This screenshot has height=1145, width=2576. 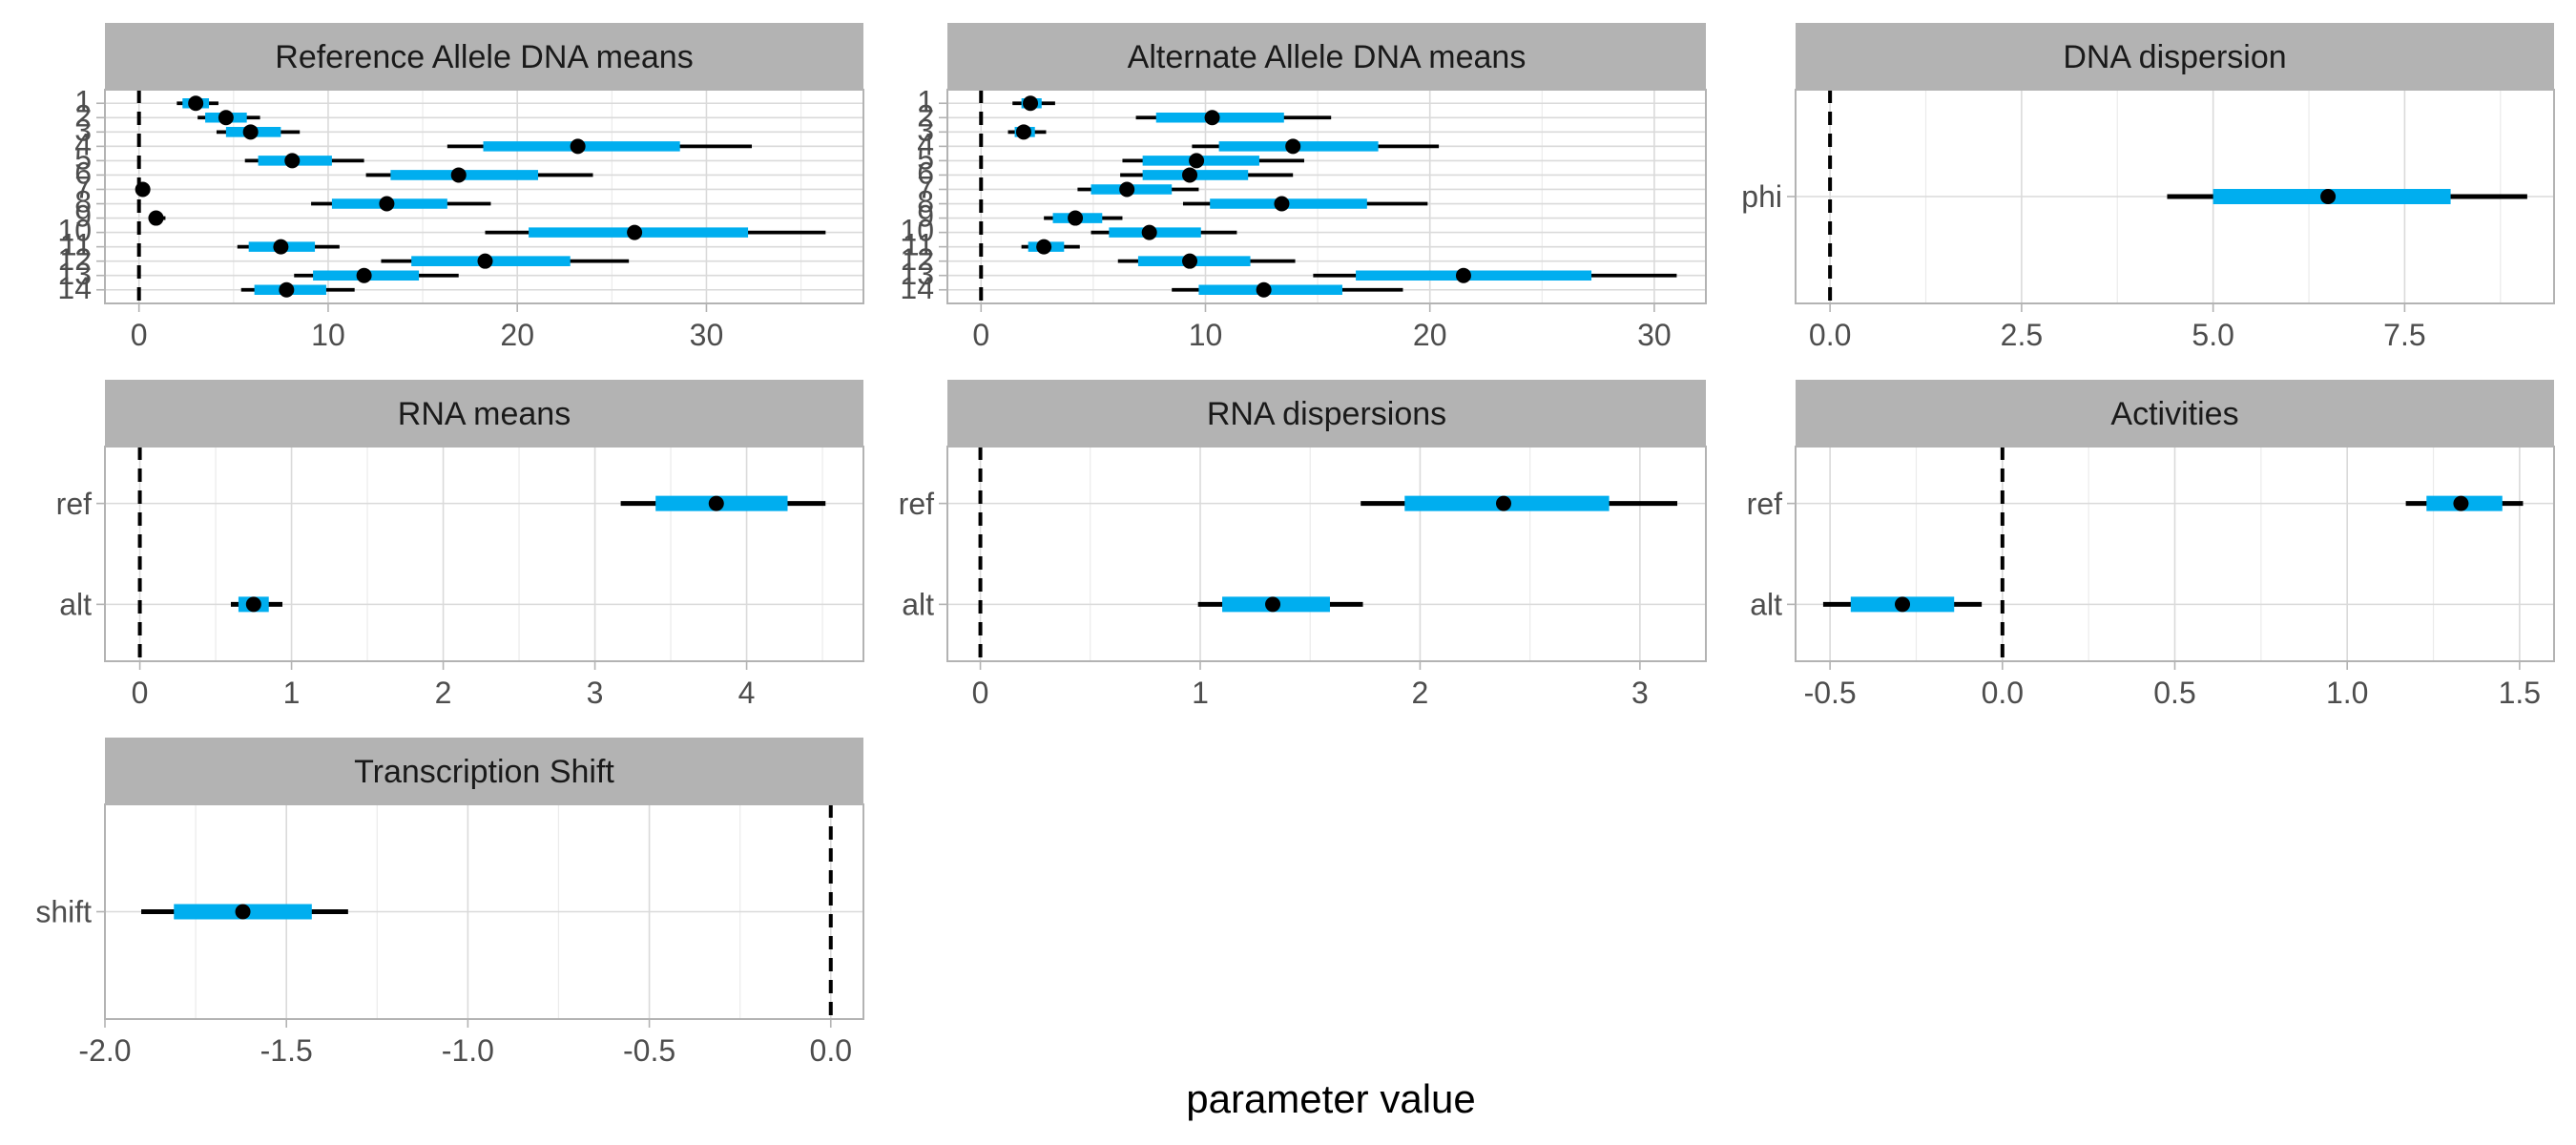 What do you see at coordinates (649, 1051) in the screenshot?
I see `x-tick-label: -0.5` at bounding box center [649, 1051].